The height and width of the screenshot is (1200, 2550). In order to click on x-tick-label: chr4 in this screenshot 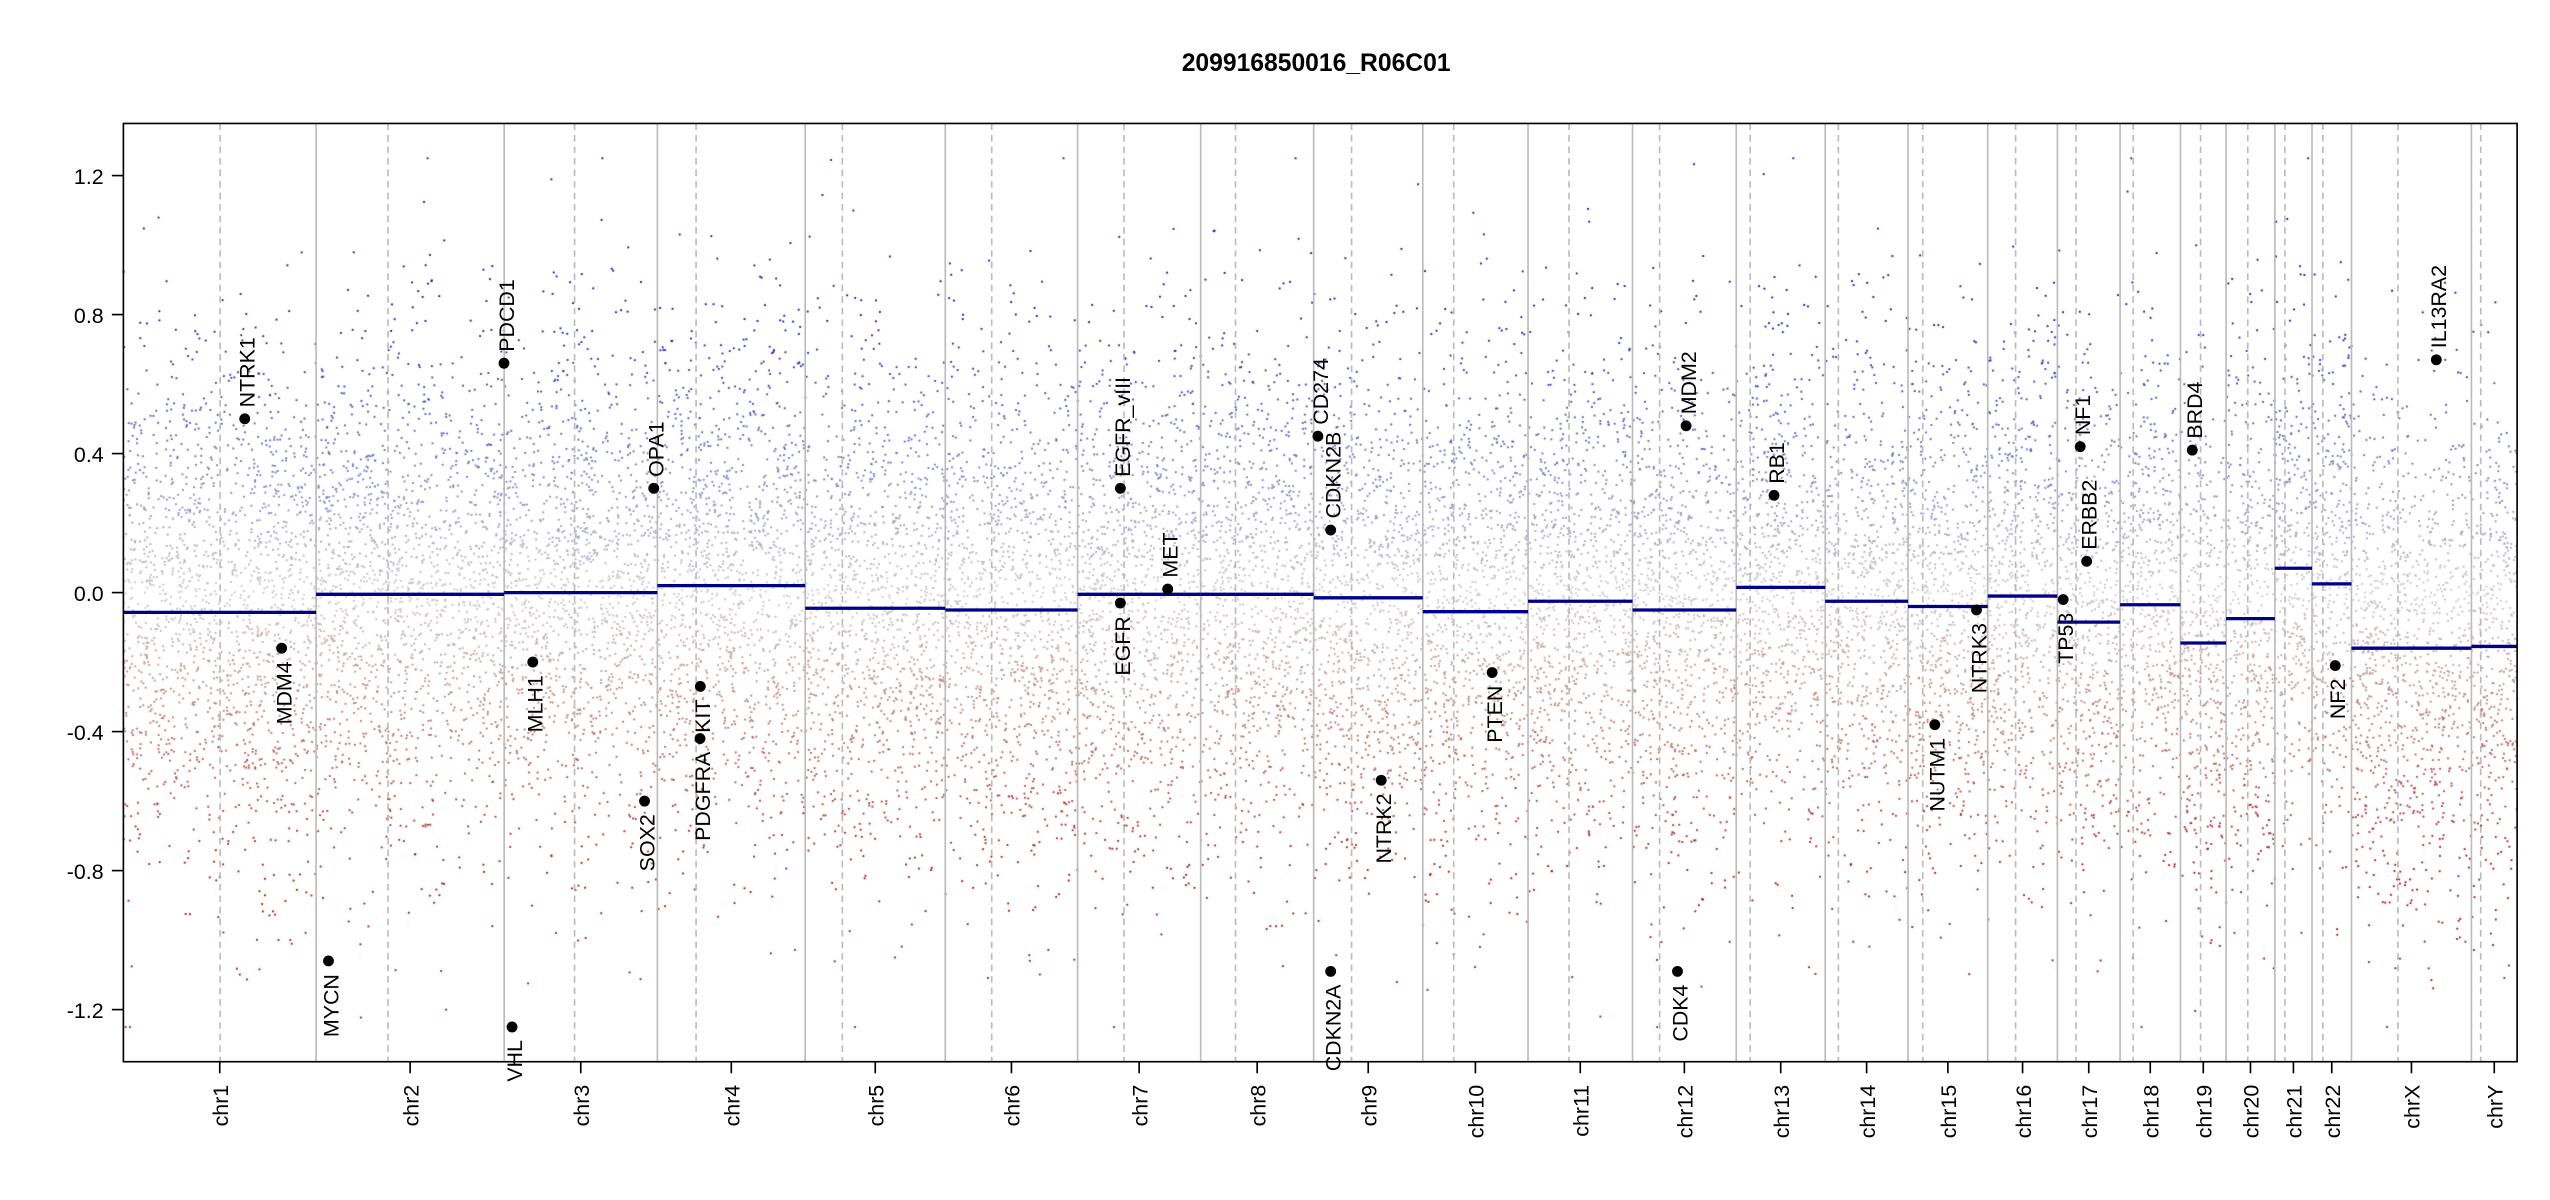, I will do `click(733, 1106)`.